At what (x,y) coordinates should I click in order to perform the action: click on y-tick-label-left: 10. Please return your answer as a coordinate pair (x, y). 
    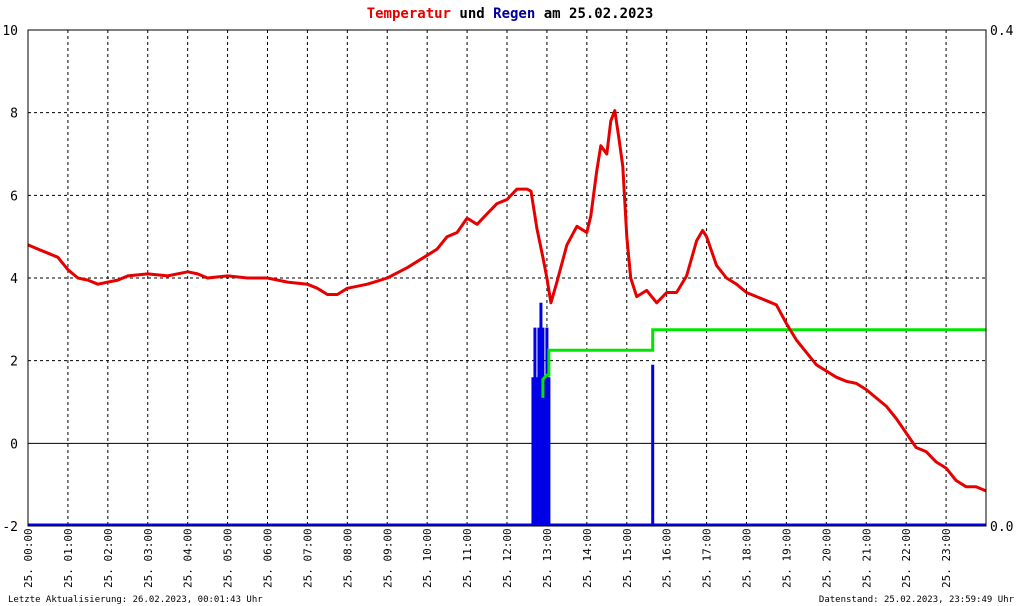
    Looking at the image, I should click on (10, 31).